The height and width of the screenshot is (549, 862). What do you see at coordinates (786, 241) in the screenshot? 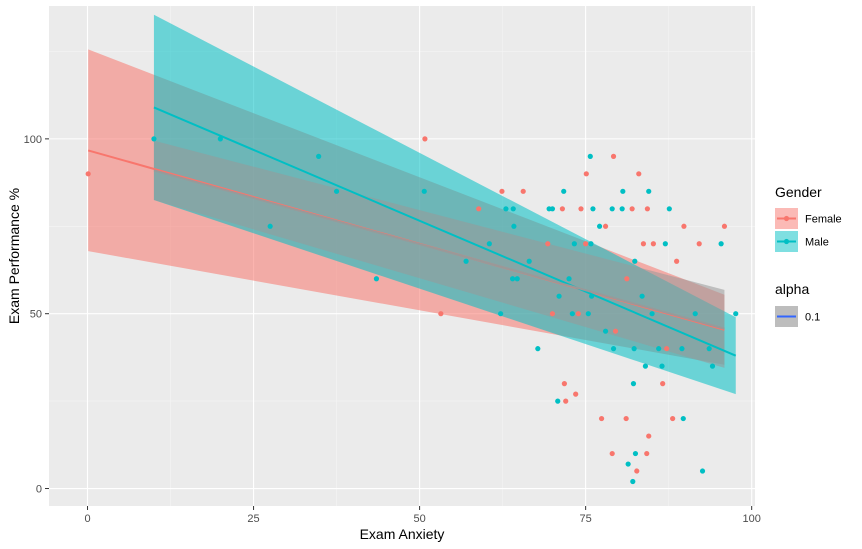
I see `legend-key-point-male` at bounding box center [786, 241].